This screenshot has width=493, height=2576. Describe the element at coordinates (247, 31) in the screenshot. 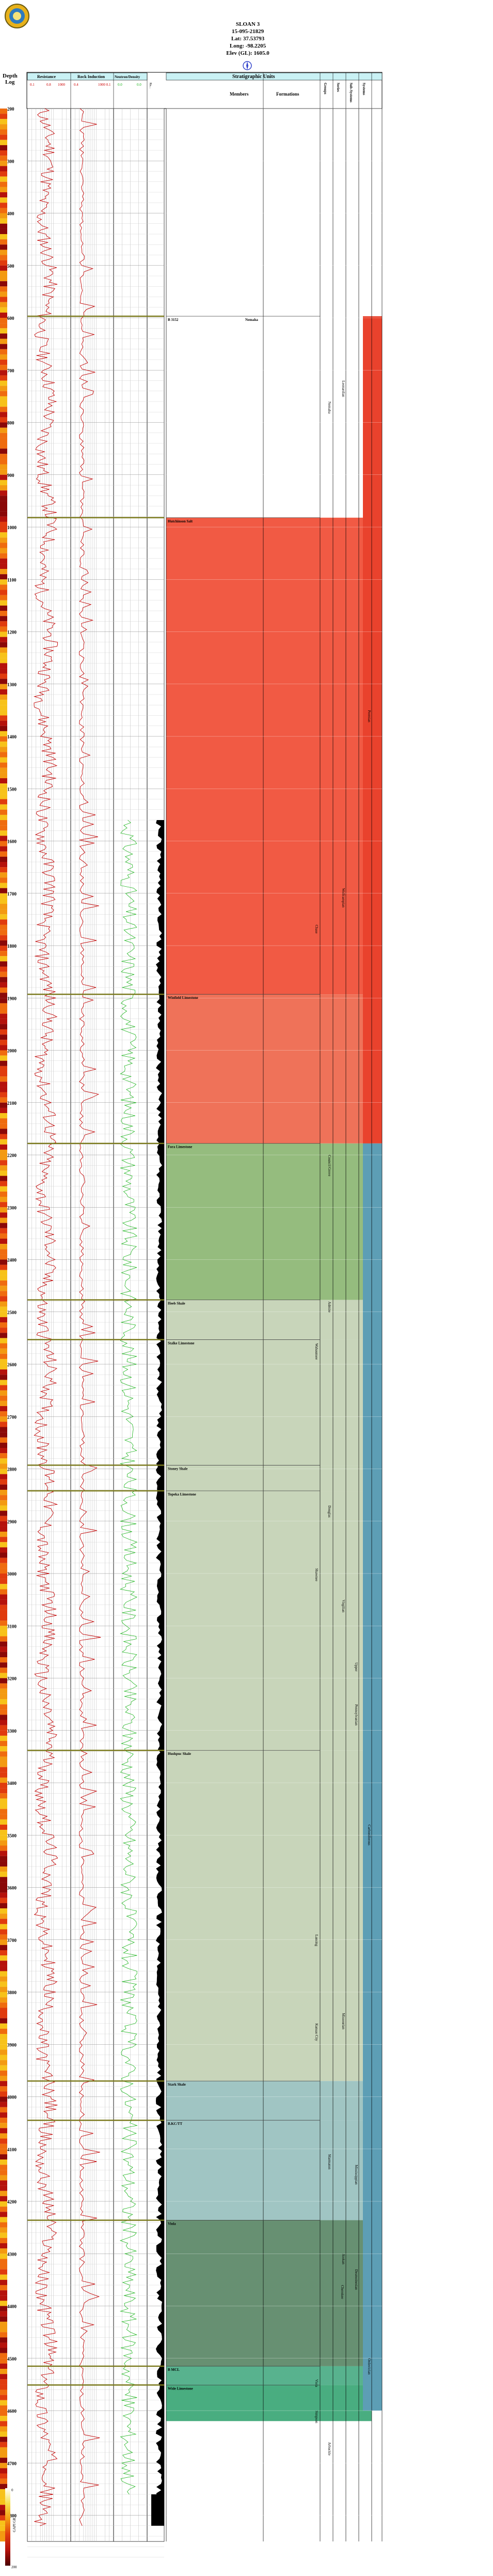

I see `well-api: 15-095-21829` at that location.